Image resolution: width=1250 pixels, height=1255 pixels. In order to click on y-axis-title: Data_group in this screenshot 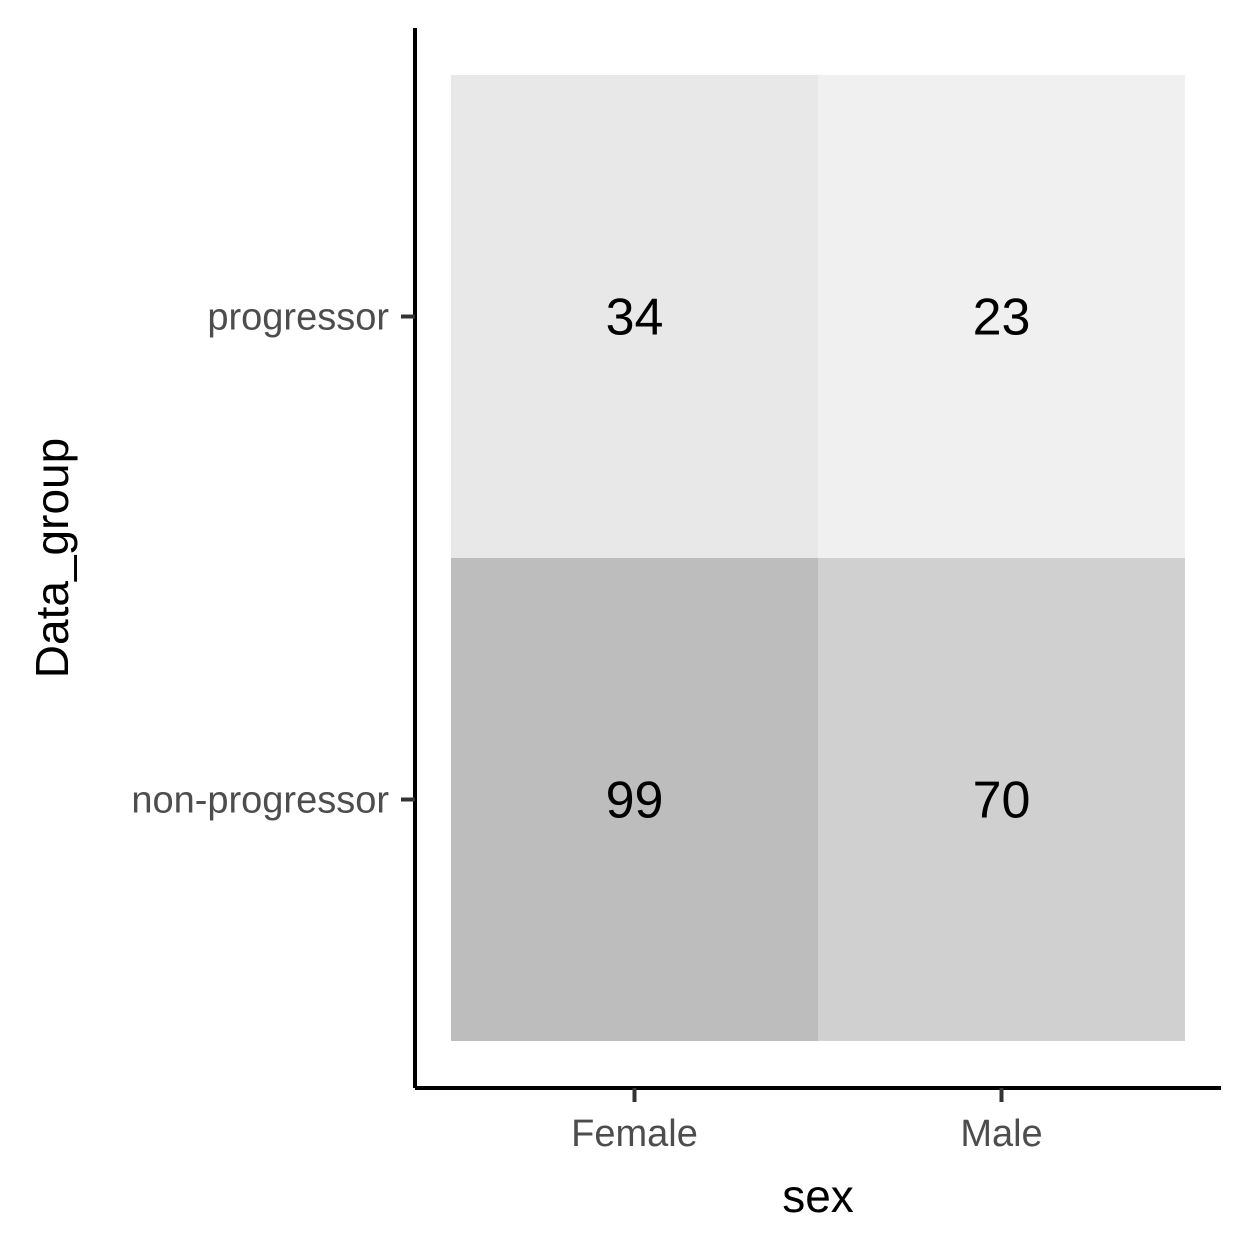, I will do `click(52, 558)`.